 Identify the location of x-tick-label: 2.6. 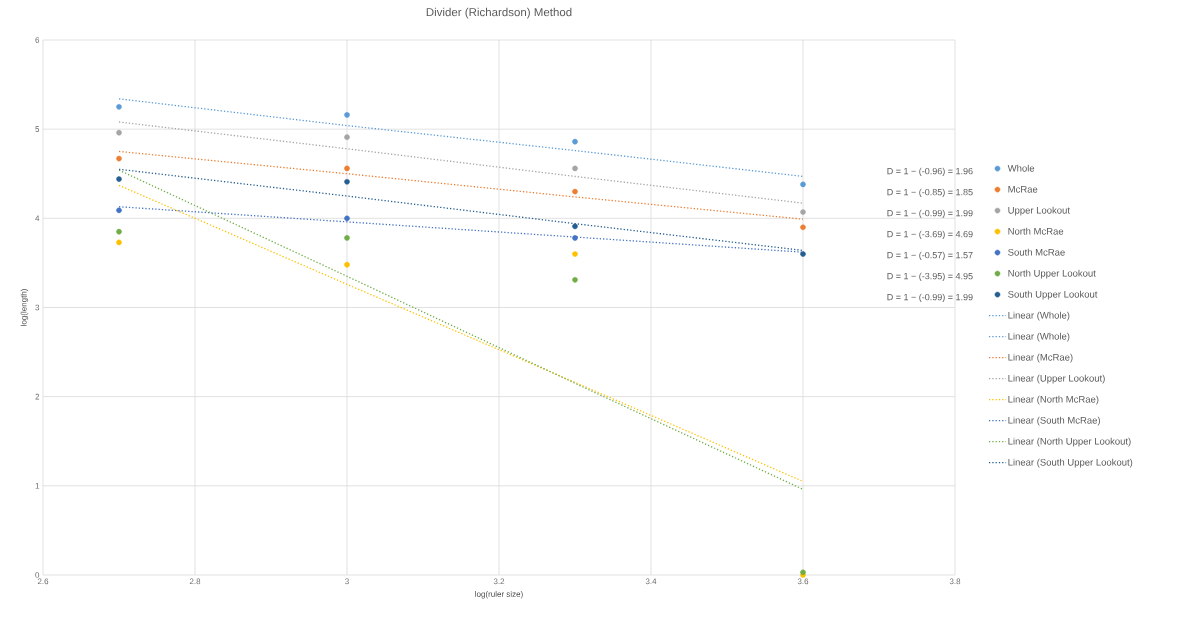
(43, 581).